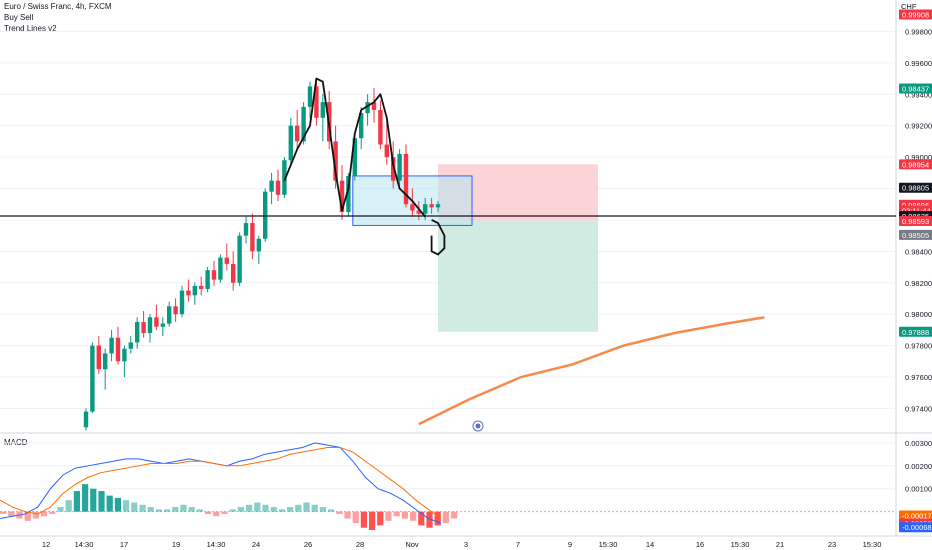  Describe the element at coordinates (780, 544) in the screenshot. I see `x-tick-label: 21` at that location.